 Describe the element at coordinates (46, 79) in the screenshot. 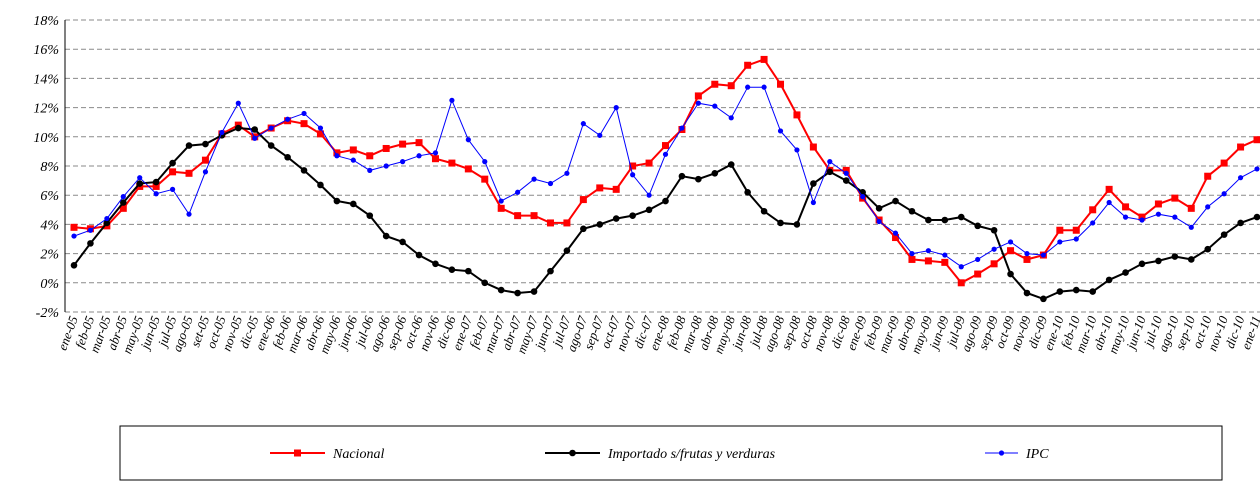

I see `y-tick-label: 14%` at that location.